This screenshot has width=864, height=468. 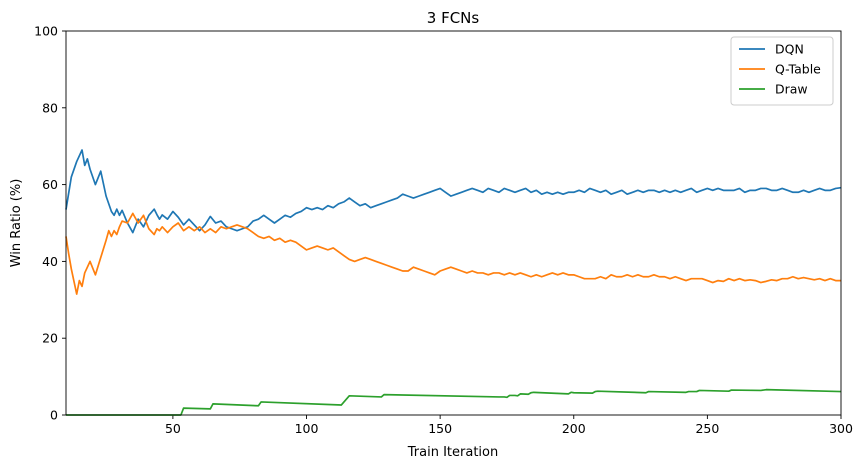 What do you see at coordinates (50, 261) in the screenshot?
I see `y-tick-label: 40` at bounding box center [50, 261].